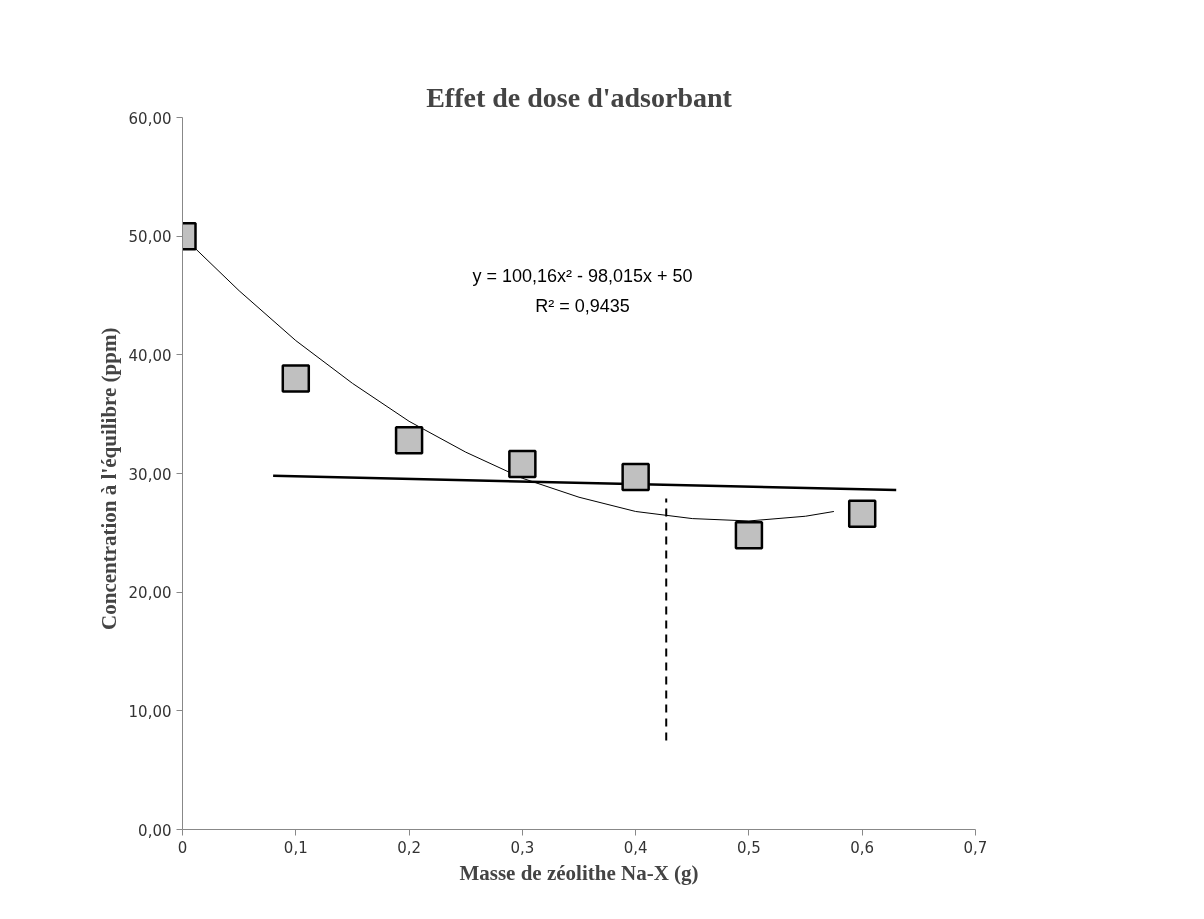  Describe the element at coordinates (522, 847) in the screenshot. I see `x-tick-label: 0,3` at that location.